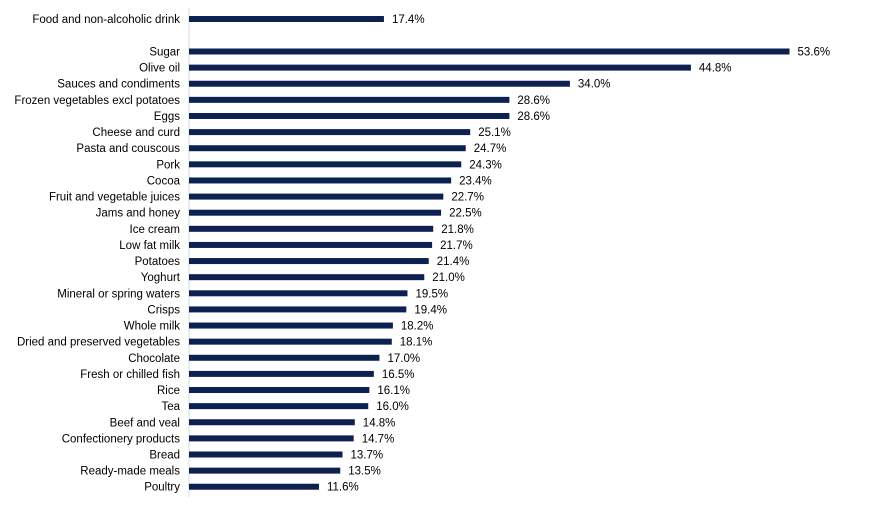 This screenshot has width=876, height=505. I want to click on value-label-cheese-and-curd: 25.1%, so click(494, 133).